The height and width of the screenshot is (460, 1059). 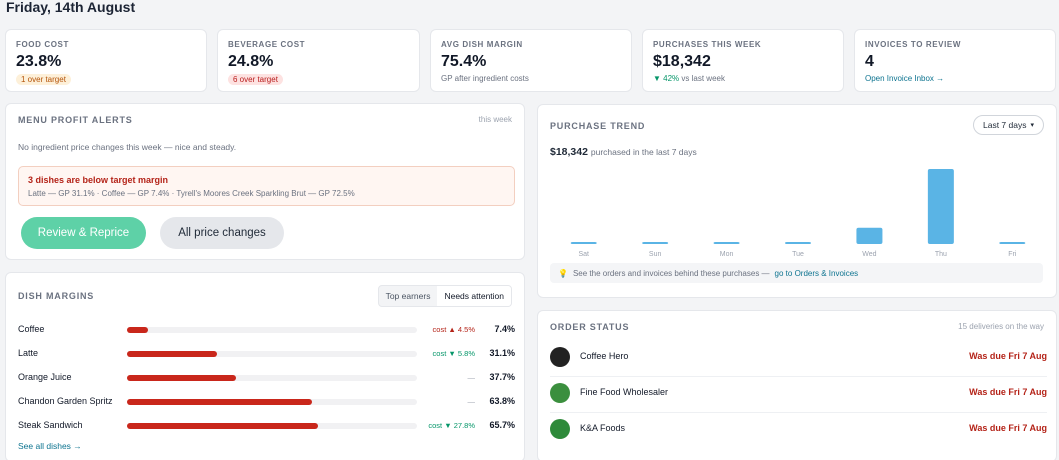 I want to click on order-row: Coffee Hero Was due Fri 7 Aug, so click(x=798, y=358).